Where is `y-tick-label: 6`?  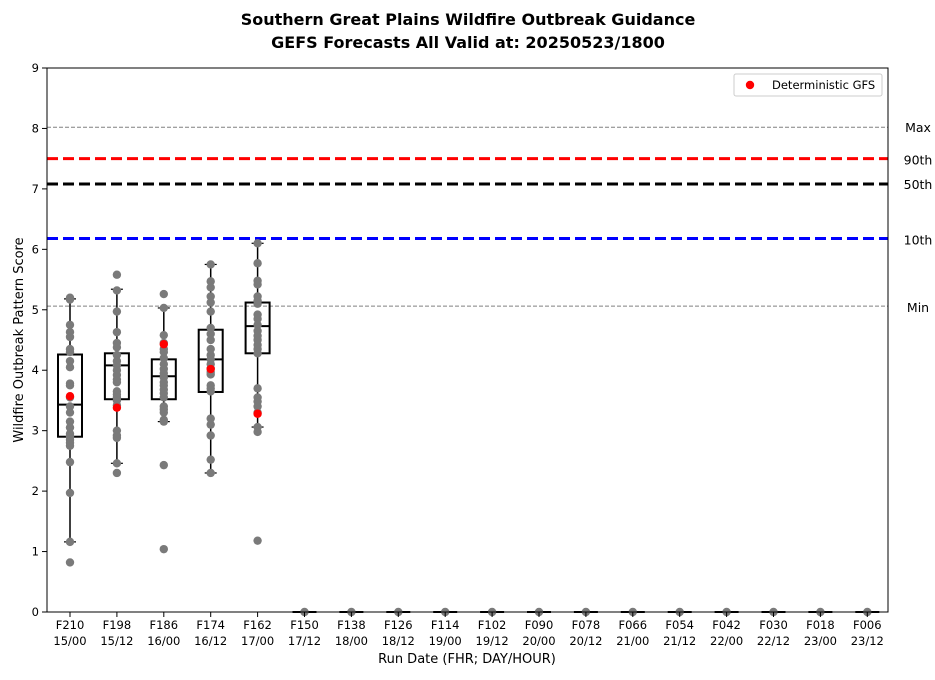 y-tick-label: 6 is located at coordinates (35, 249).